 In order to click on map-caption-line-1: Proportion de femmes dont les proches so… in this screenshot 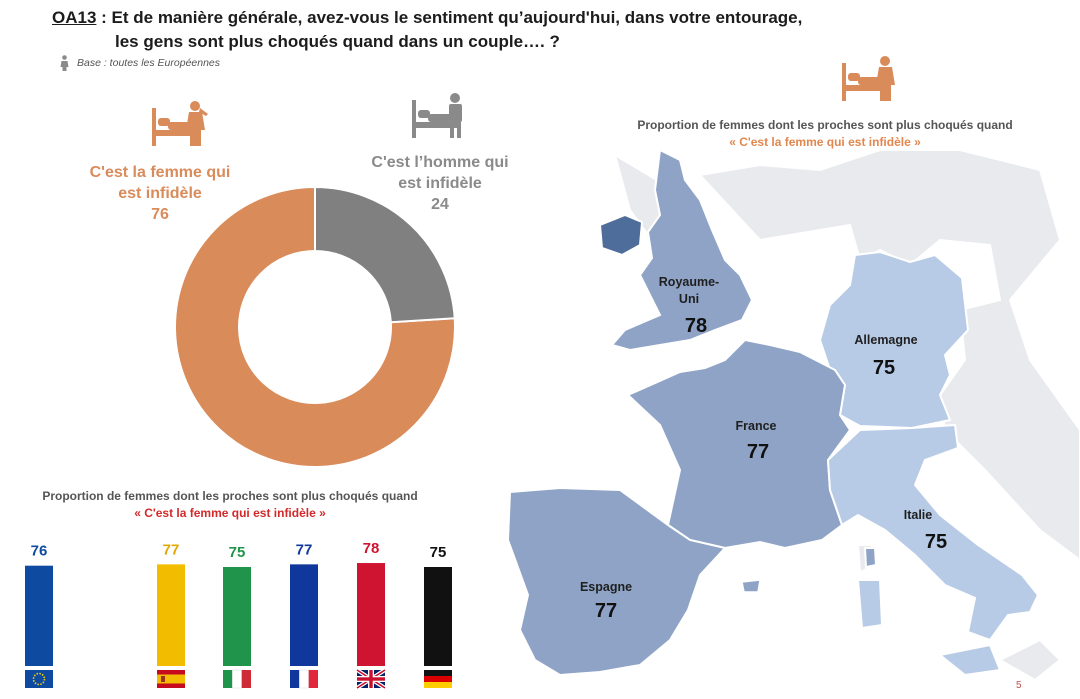, I will do `click(825, 125)`.